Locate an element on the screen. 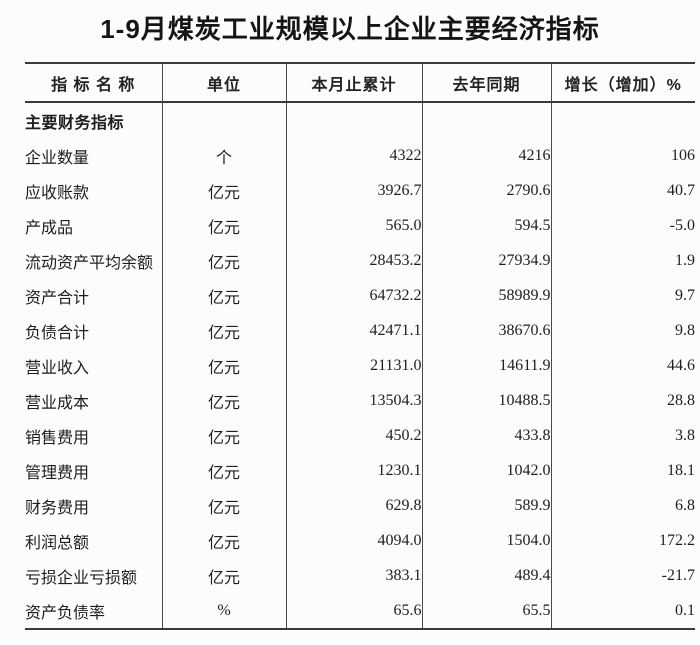  table-header-row: 指 标 名 称 单位 本月止累计 去年同期 增长（增加）% is located at coordinates (360, 82).